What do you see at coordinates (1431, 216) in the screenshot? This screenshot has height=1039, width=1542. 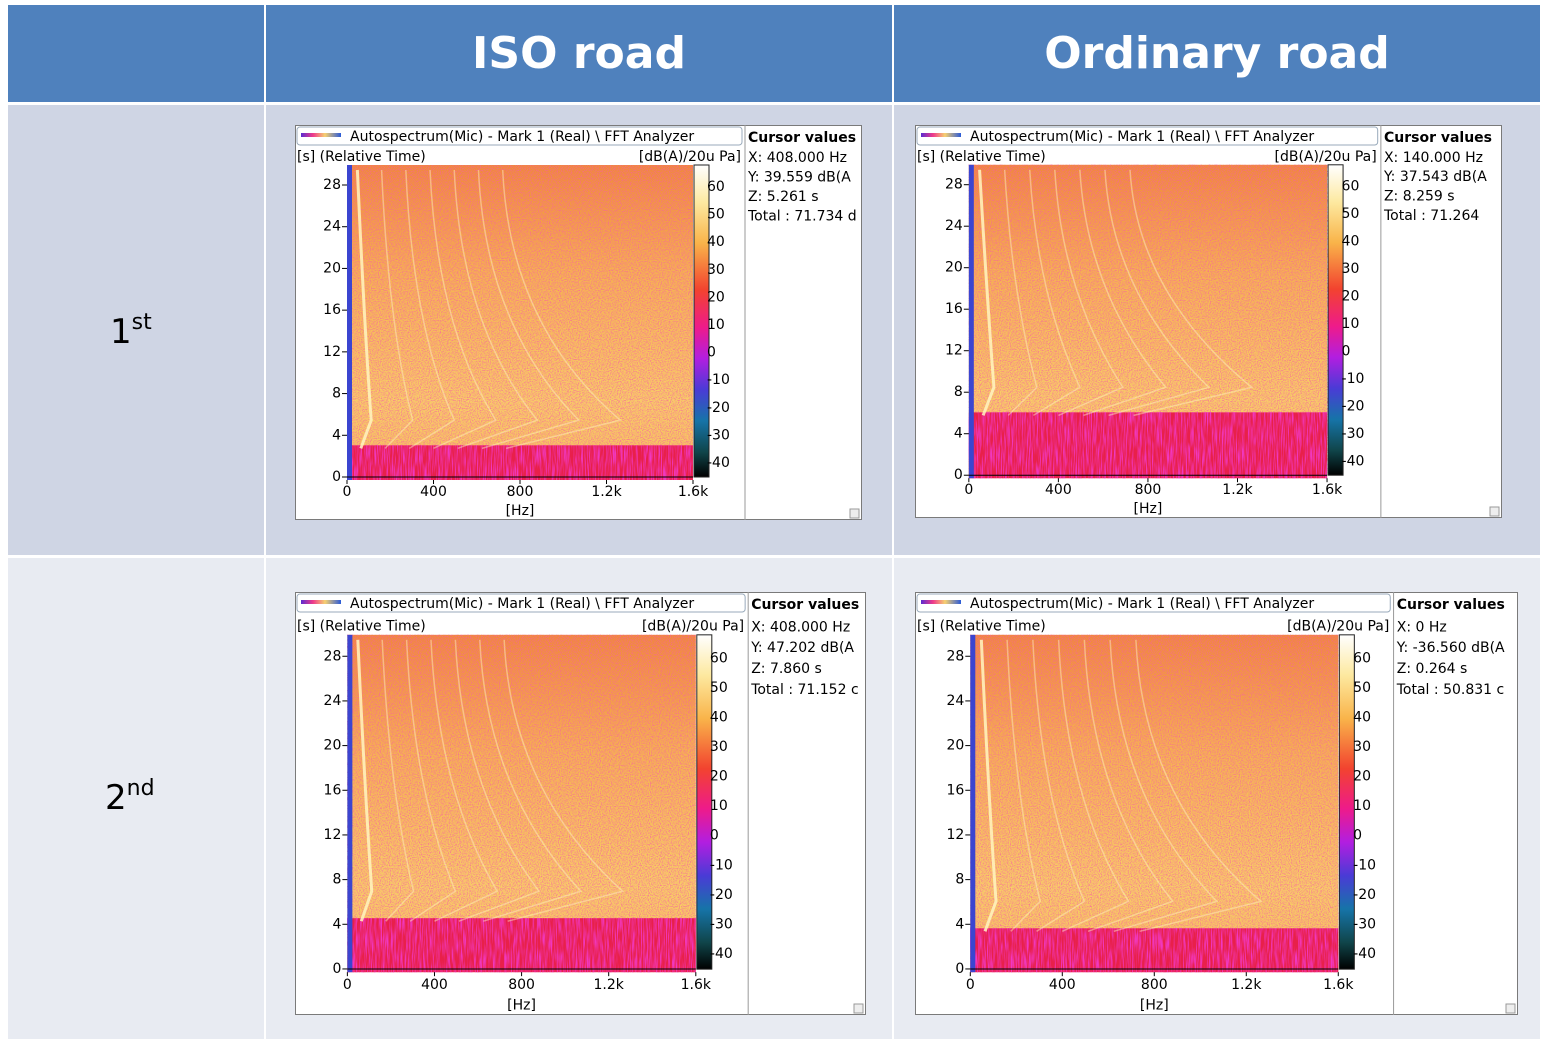 I see `cursor-line: Total : 71.264` at bounding box center [1431, 216].